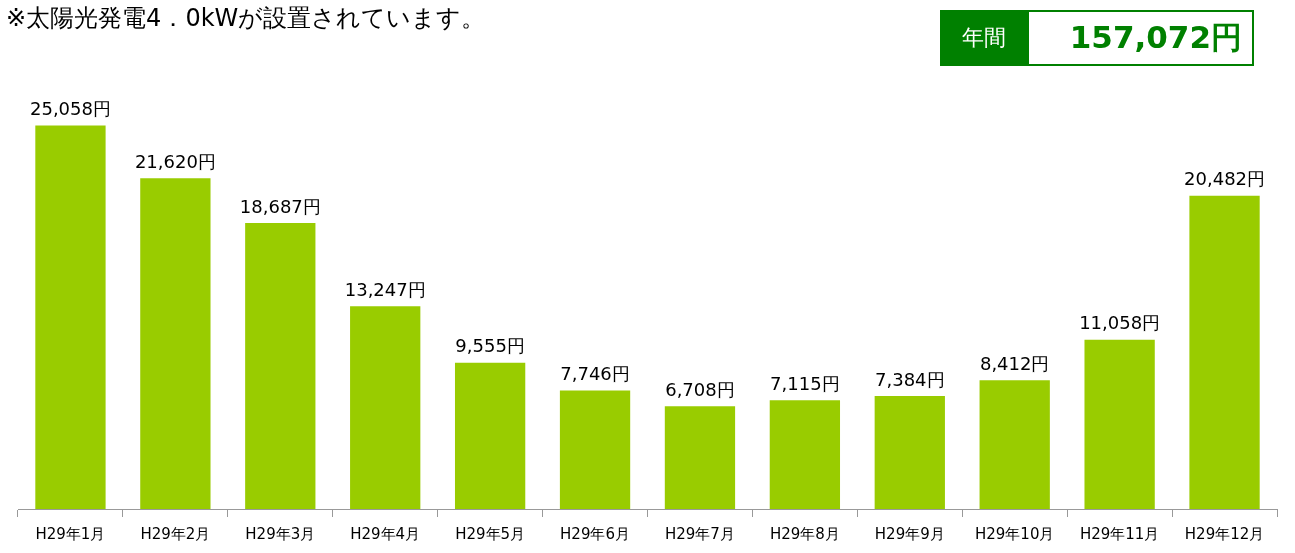  What do you see at coordinates (1120, 323) in the screenshot?
I see `data-label: 11,058円` at bounding box center [1120, 323].